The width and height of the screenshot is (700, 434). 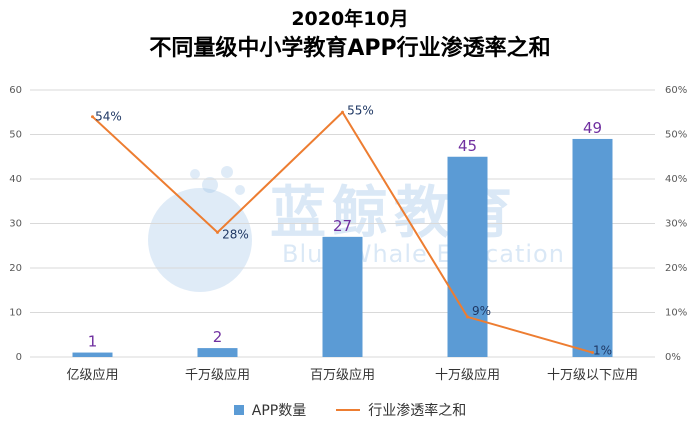 I want to click on chart-legend: APP数量 行业渗透率之和, so click(x=350, y=410).